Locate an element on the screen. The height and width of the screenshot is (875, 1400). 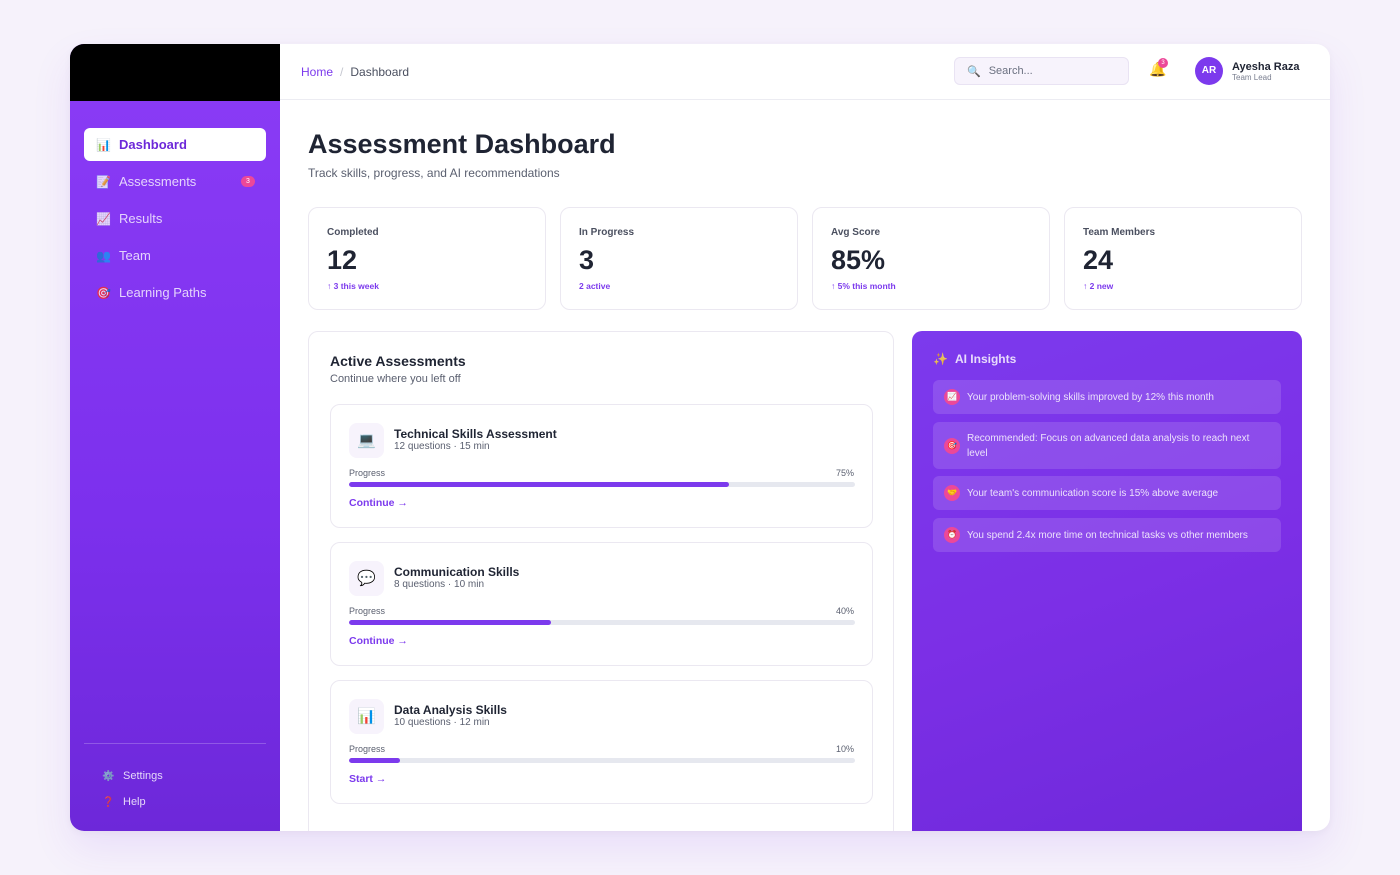
panel-title: Active Assessments is located at coordinates (398, 361).